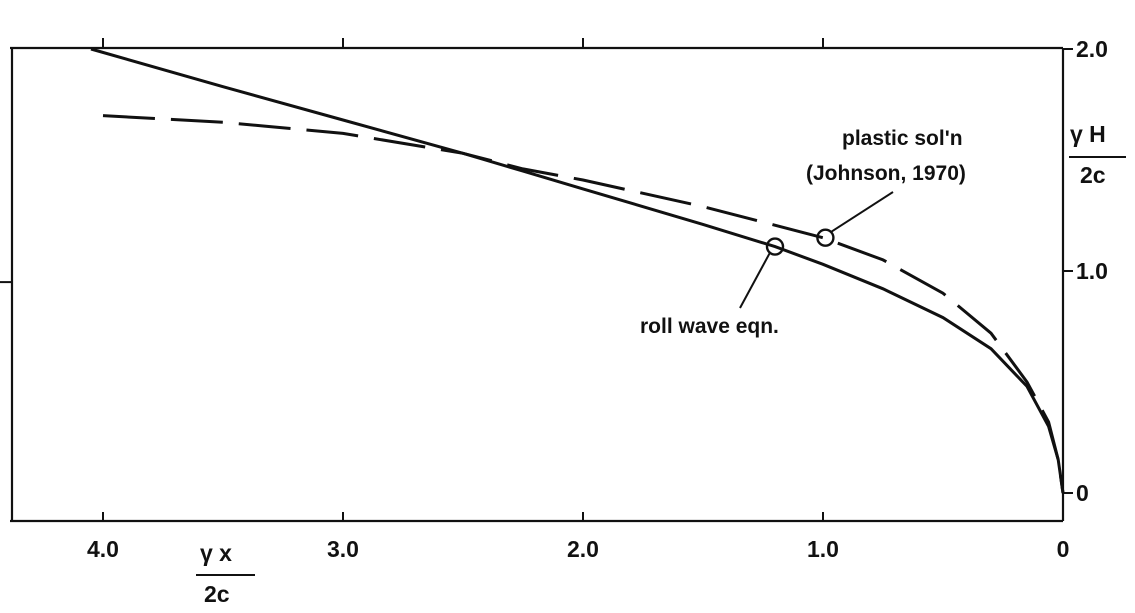 The height and width of the screenshot is (613, 1135). What do you see at coordinates (886, 173) in the screenshot?
I see `plastic-label-line: (Johnson, 1970)` at bounding box center [886, 173].